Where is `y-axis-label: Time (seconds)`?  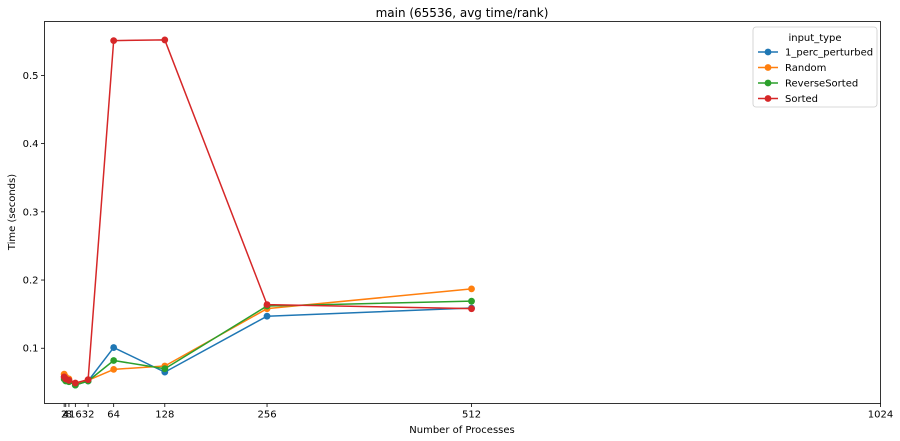
y-axis-label: Time (seconds) is located at coordinates (12, 212).